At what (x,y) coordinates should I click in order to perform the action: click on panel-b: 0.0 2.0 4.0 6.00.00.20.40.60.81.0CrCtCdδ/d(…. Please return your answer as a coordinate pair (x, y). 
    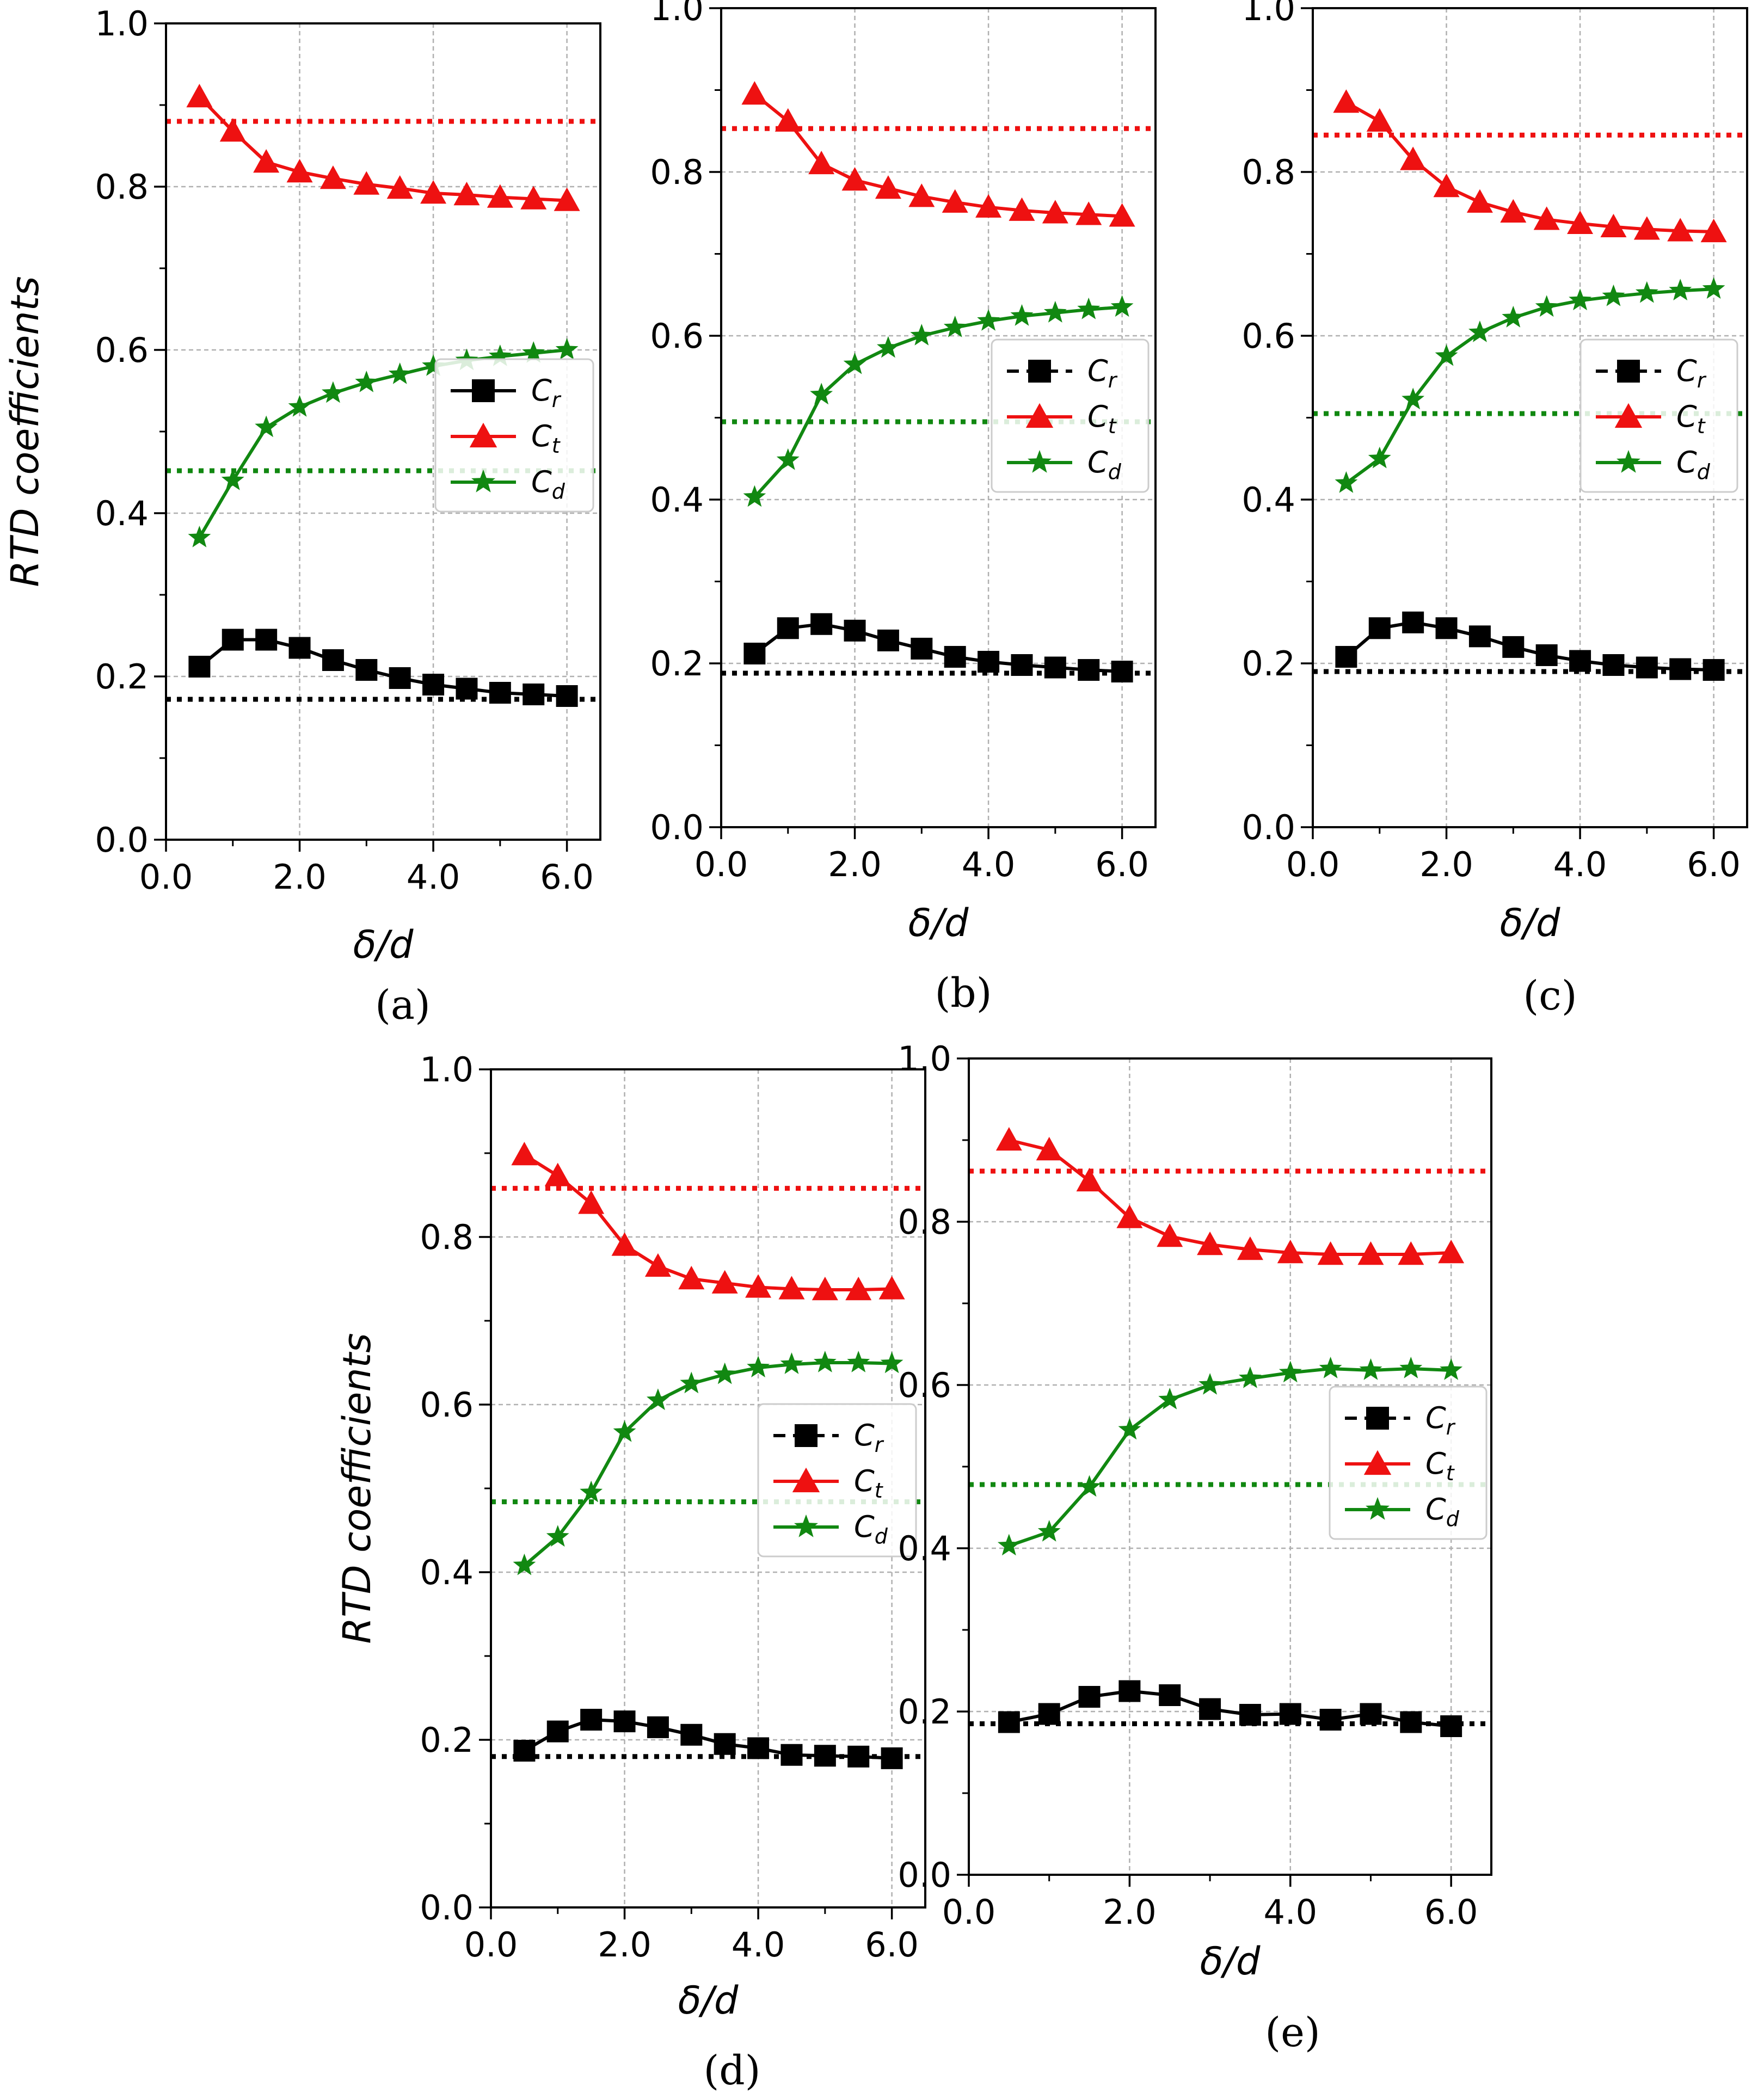
    Looking at the image, I should click on (903, 509).